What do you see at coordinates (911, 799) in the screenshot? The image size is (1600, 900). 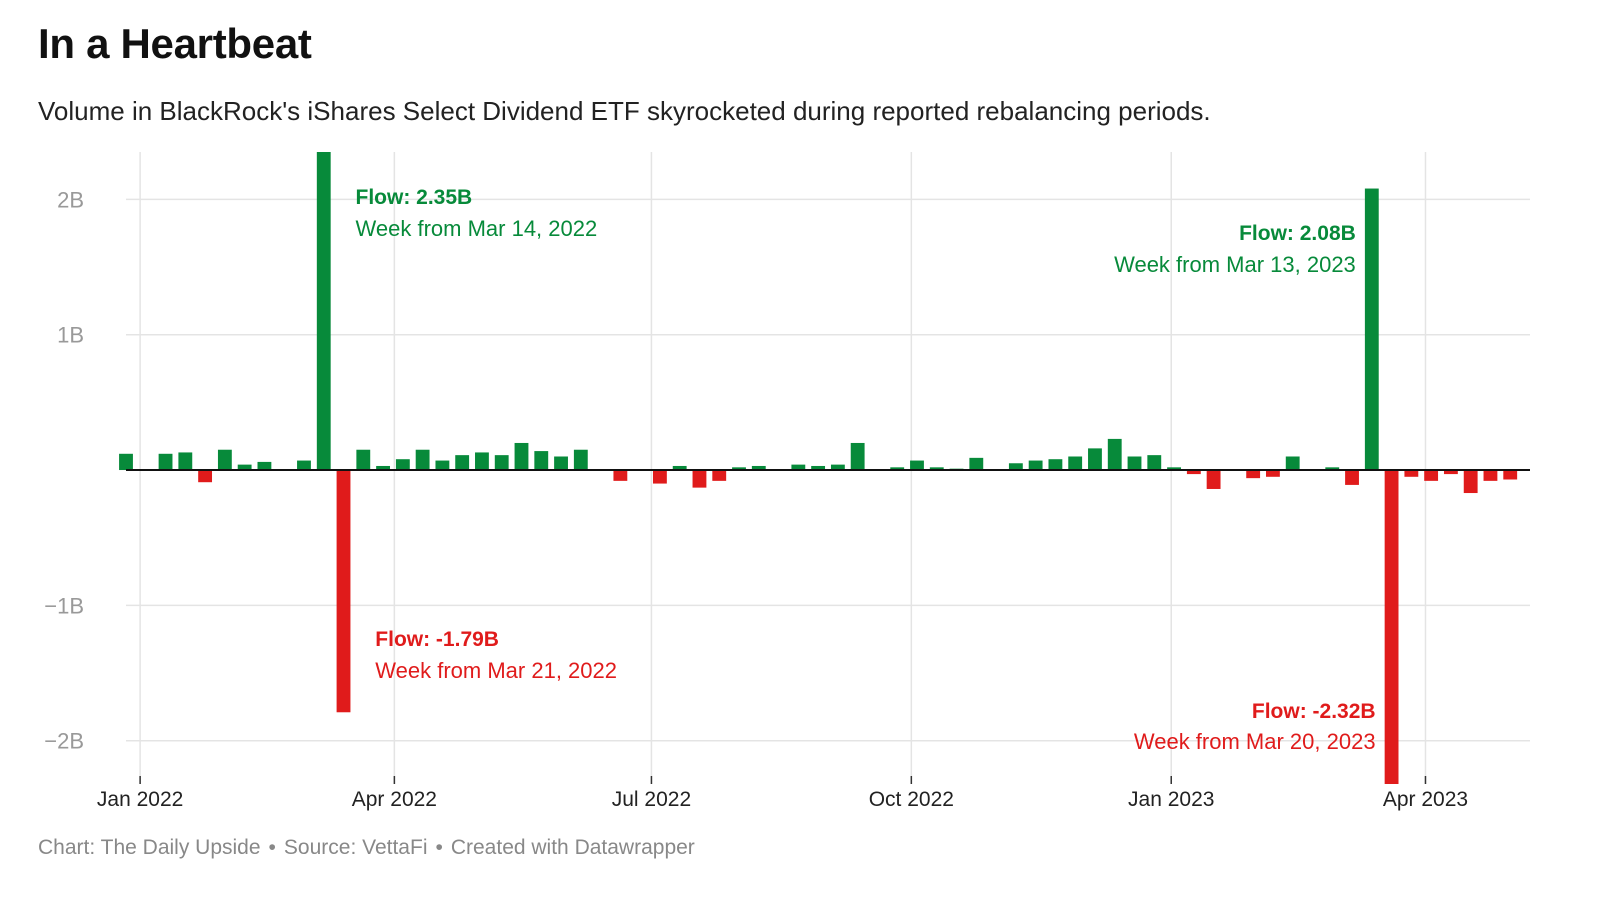 I see `x-tick-label: Oct 2022` at bounding box center [911, 799].